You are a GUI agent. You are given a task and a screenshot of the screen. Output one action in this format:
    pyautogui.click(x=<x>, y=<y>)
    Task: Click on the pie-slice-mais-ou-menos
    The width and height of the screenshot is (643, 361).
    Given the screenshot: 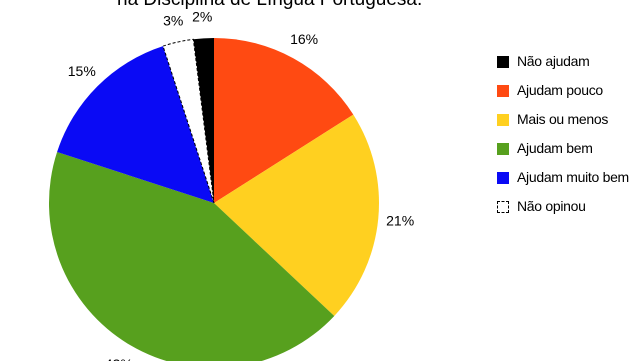 What is the action you would take?
    pyautogui.click(x=296, y=215)
    